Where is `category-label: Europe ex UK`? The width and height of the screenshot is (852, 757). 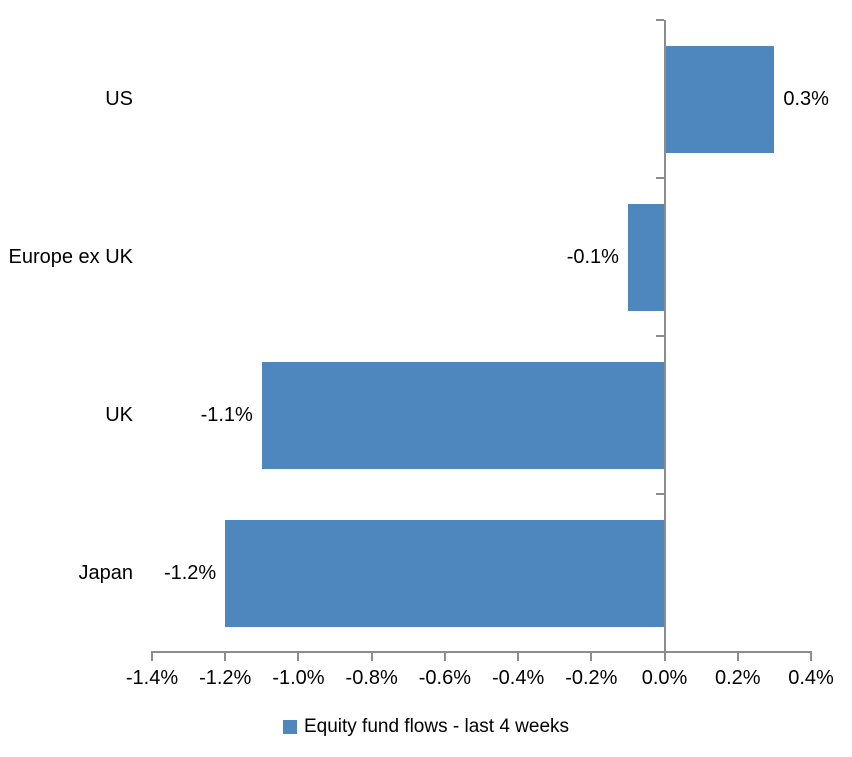 category-label: Europe ex UK is located at coordinates (70, 257).